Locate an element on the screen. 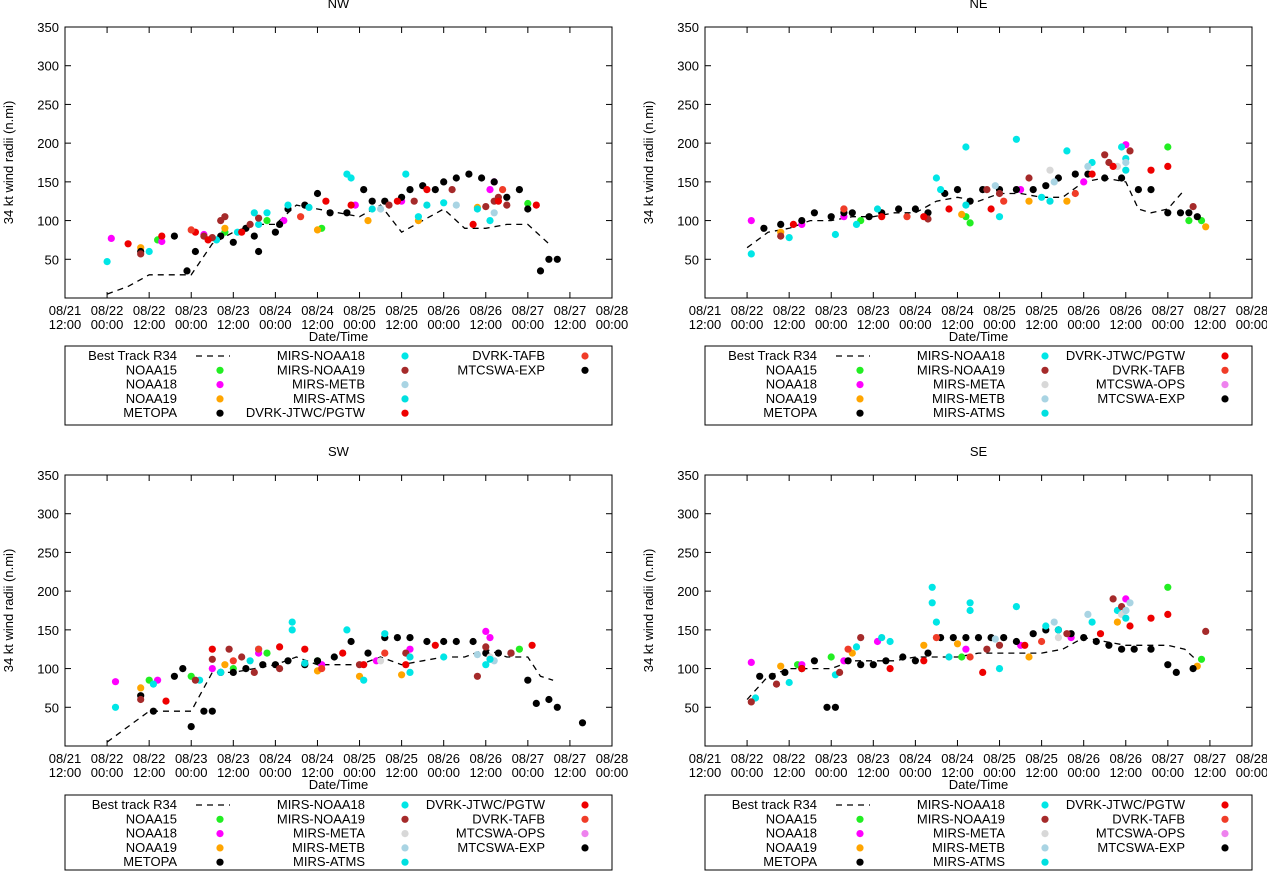 The height and width of the screenshot is (876, 1267). legend-label: MIRS-NOAA19 is located at coordinates (321, 369).